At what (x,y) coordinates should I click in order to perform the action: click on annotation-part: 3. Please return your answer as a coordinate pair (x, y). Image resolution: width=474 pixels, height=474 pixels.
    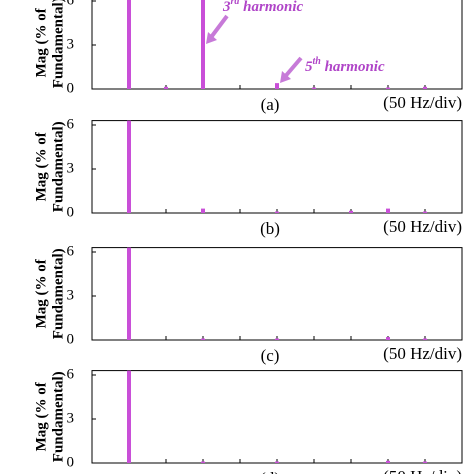
    Looking at the image, I should click on (226, 7).